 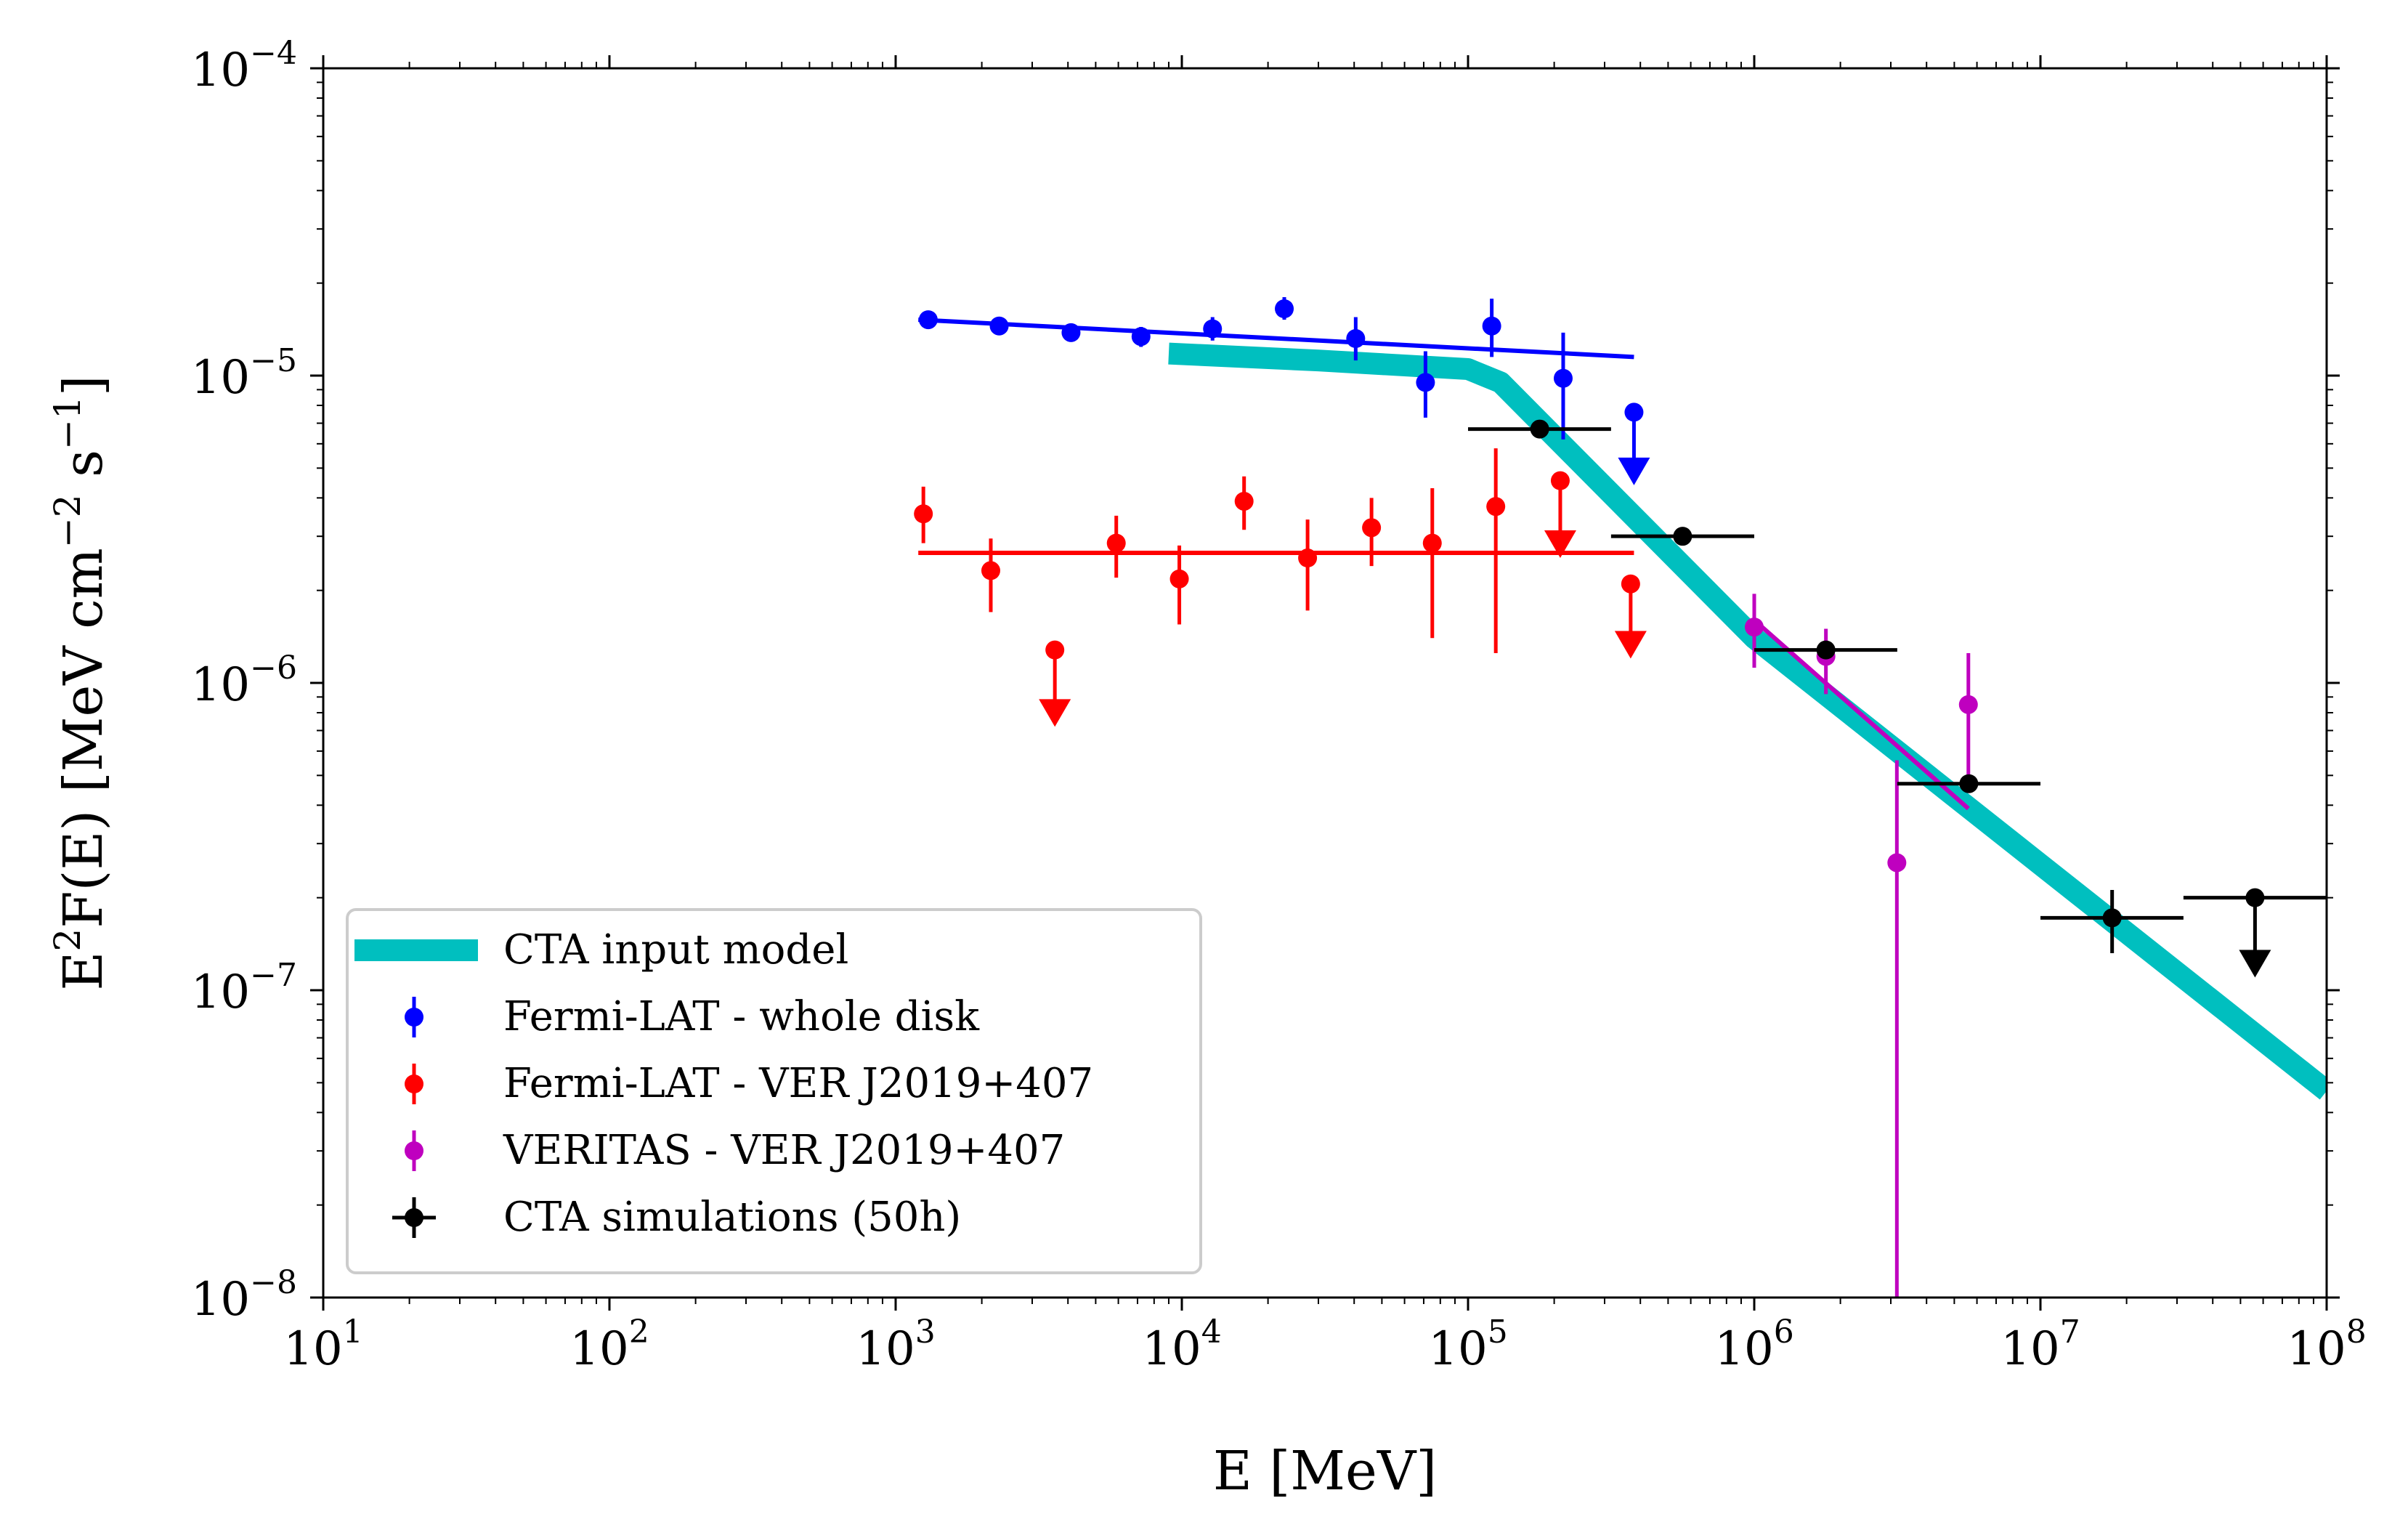 What do you see at coordinates (2255, 964) in the screenshot?
I see `cta-simulations-50h-upper-limit-arrow-head` at bounding box center [2255, 964].